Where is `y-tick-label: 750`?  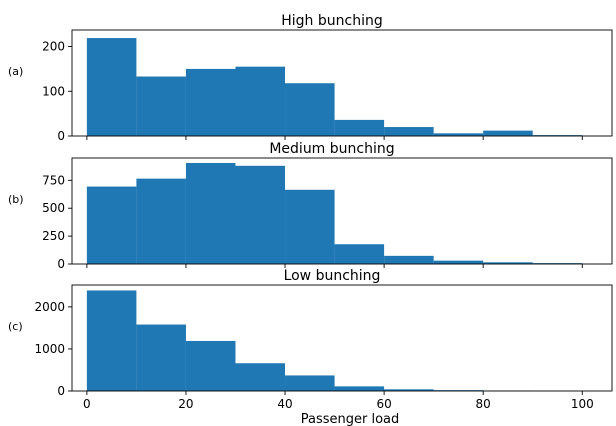
y-tick-label: 750 is located at coordinates (53, 180).